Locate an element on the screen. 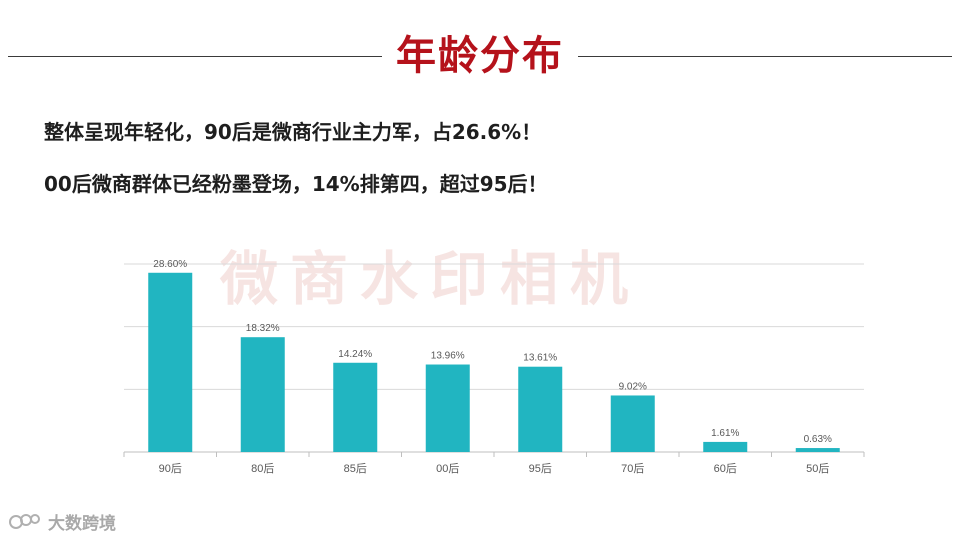 This screenshot has width=960, height=540. title-rule-right is located at coordinates (765, 56).